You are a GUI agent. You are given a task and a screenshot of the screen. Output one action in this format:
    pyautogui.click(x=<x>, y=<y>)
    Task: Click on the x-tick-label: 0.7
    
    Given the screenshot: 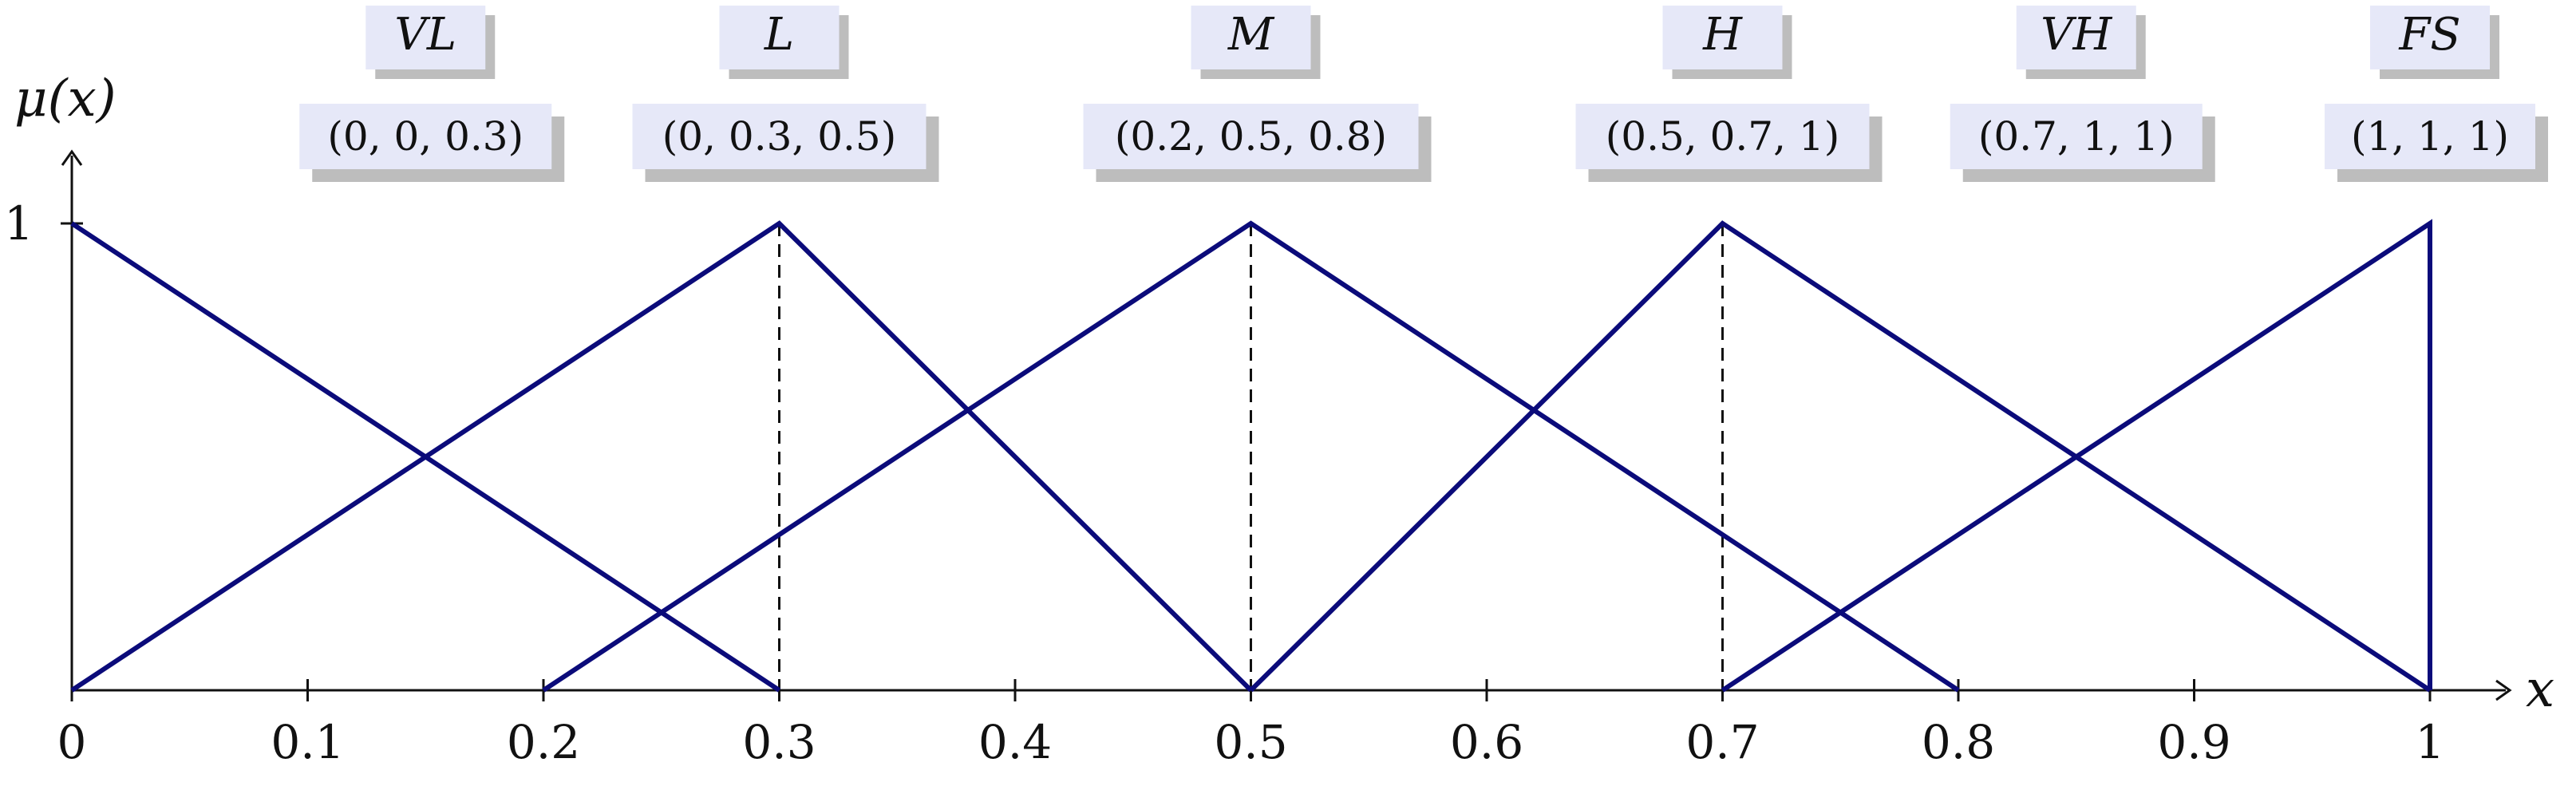 What is the action you would take?
    pyautogui.click(x=1722, y=742)
    